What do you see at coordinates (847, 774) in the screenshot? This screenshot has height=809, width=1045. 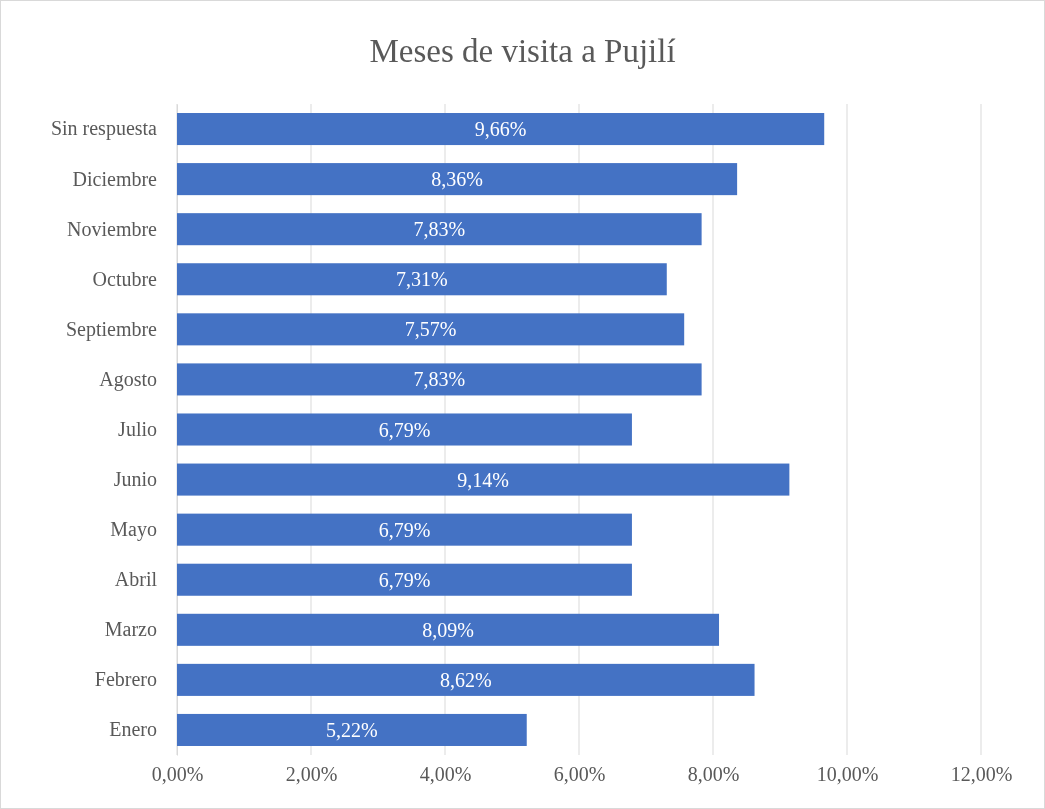 I see `x-tick-label: 10,00%` at bounding box center [847, 774].